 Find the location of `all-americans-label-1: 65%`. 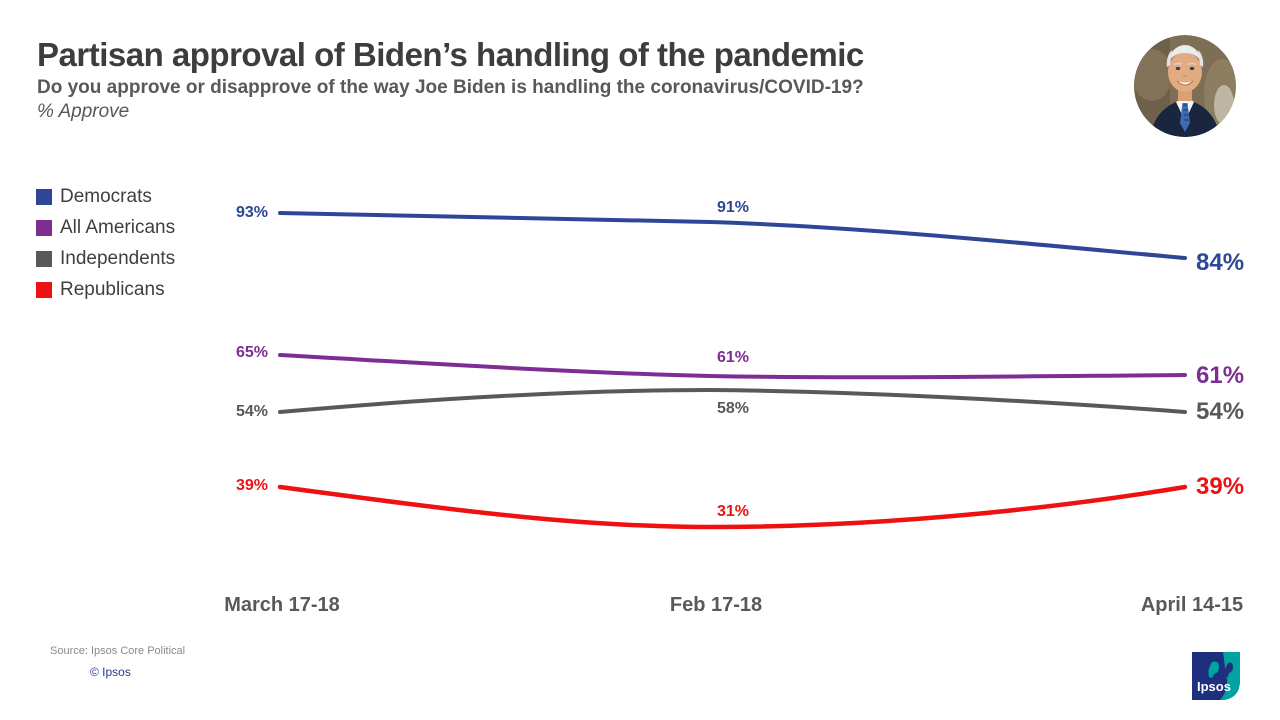

all-americans-label-1: 65% is located at coordinates (251, 352).